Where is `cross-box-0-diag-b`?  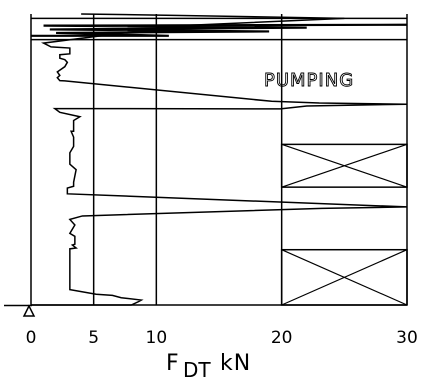
cross-box-0-diag-b is located at coordinates (344, 277).